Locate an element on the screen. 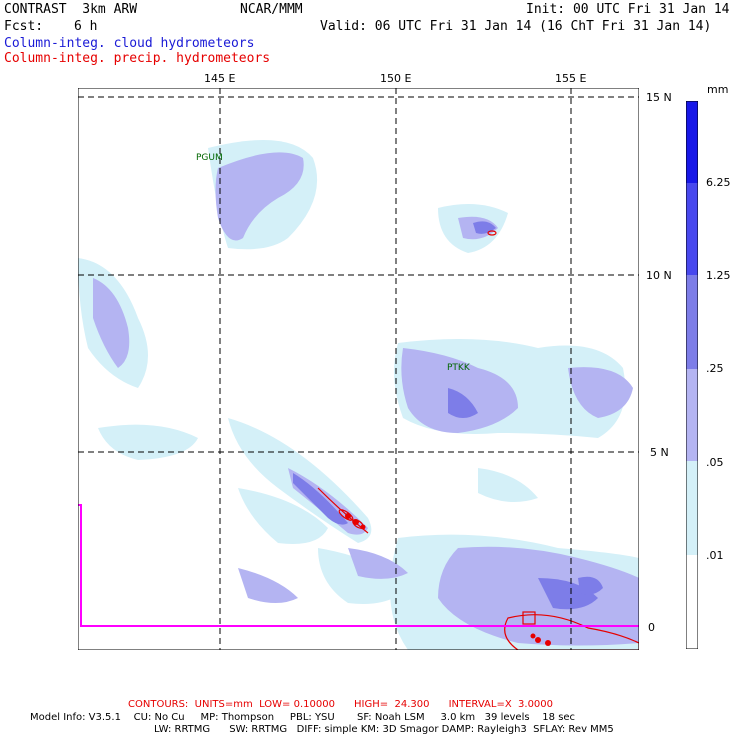  lat-label-15n: 15 N is located at coordinates (659, 97).